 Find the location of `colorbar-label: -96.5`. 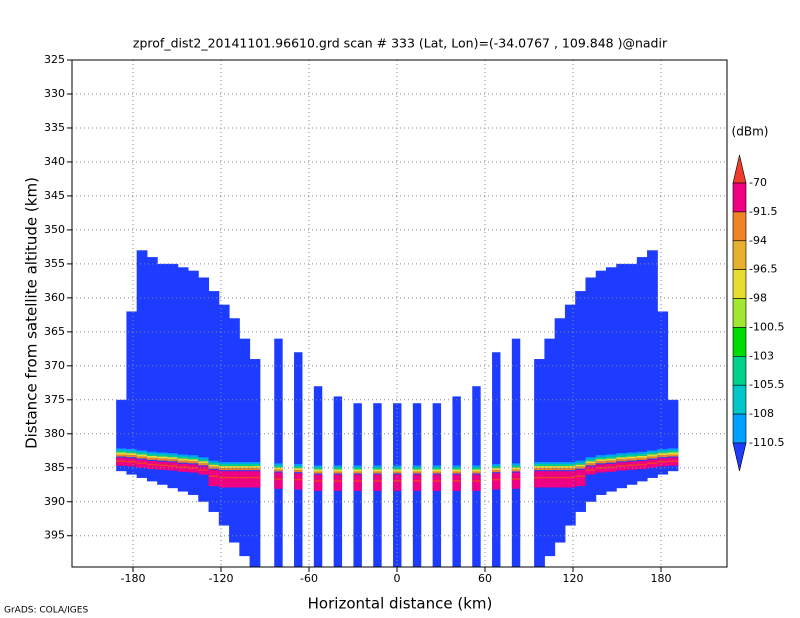

colorbar-label: -96.5 is located at coordinates (763, 269).